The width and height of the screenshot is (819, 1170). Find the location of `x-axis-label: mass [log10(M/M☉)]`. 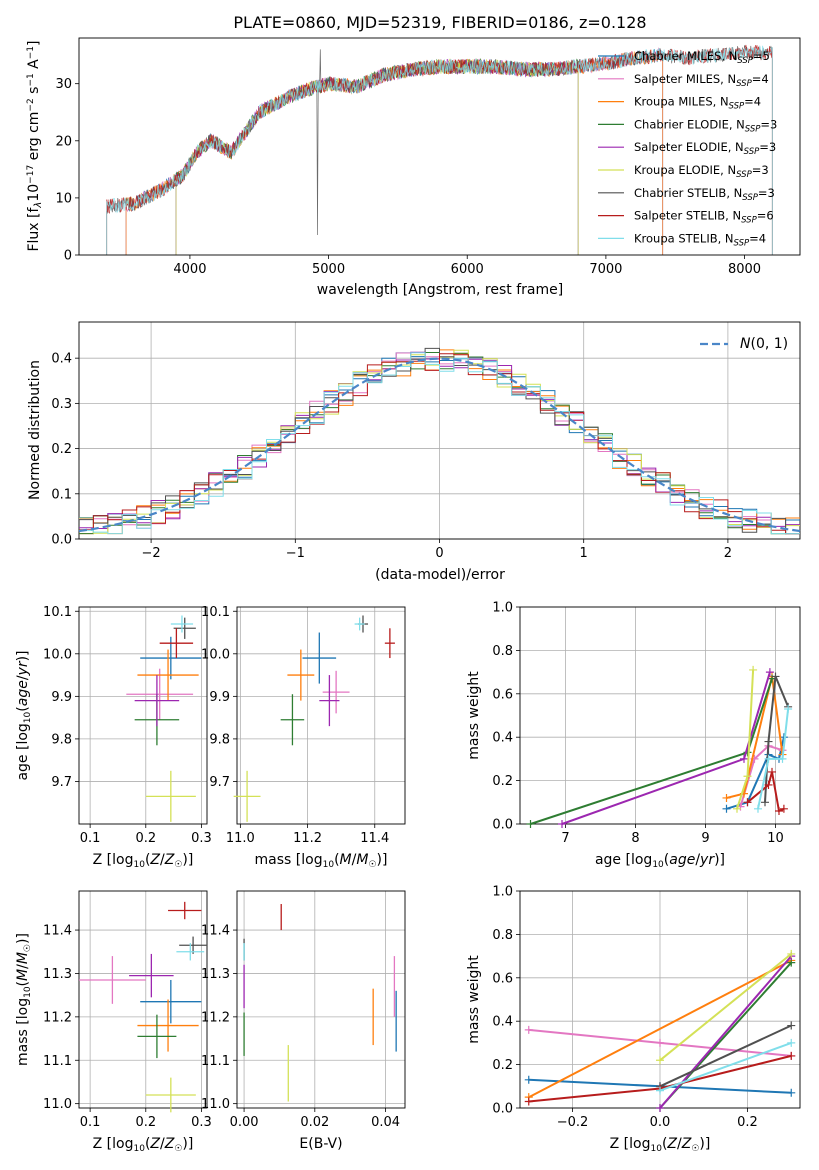

x-axis-label: mass [log10(M/M☉)] is located at coordinates (321, 861).